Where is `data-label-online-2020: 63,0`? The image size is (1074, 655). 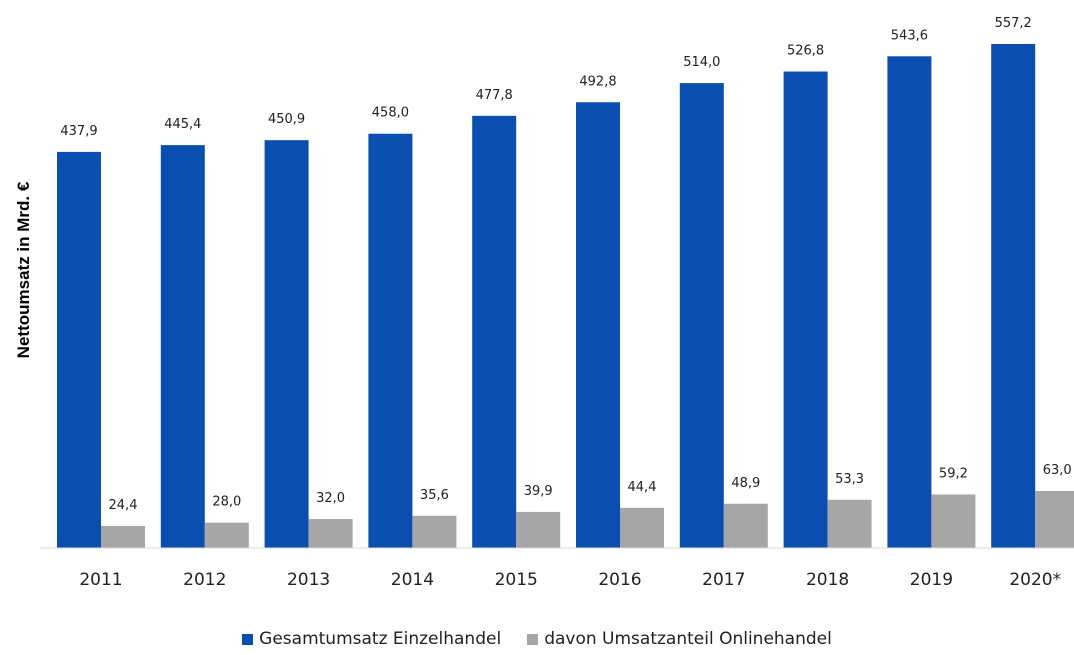 data-label-online-2020: 63,0 is located at coordinates (1057, 470).